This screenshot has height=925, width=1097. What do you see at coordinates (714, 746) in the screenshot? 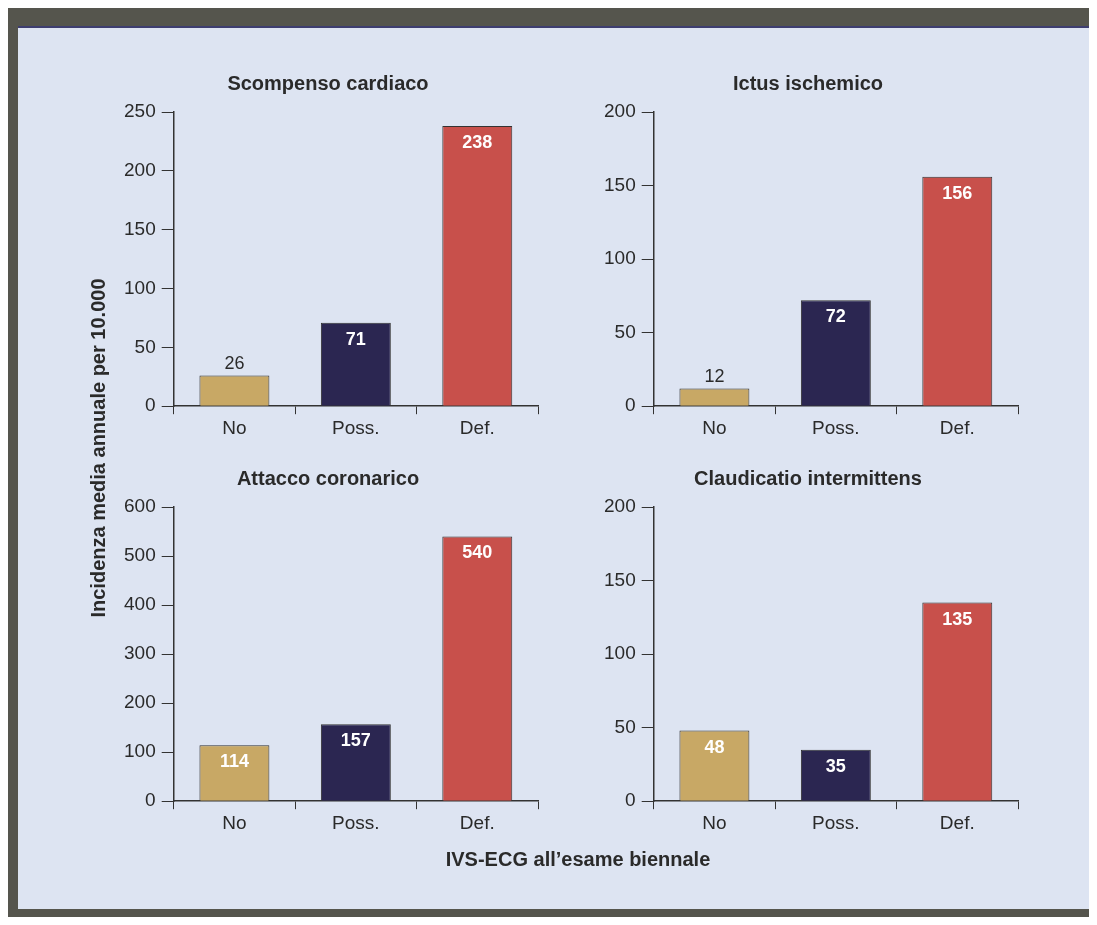
I see `data-label: 48` at bounding box center [714, 746].